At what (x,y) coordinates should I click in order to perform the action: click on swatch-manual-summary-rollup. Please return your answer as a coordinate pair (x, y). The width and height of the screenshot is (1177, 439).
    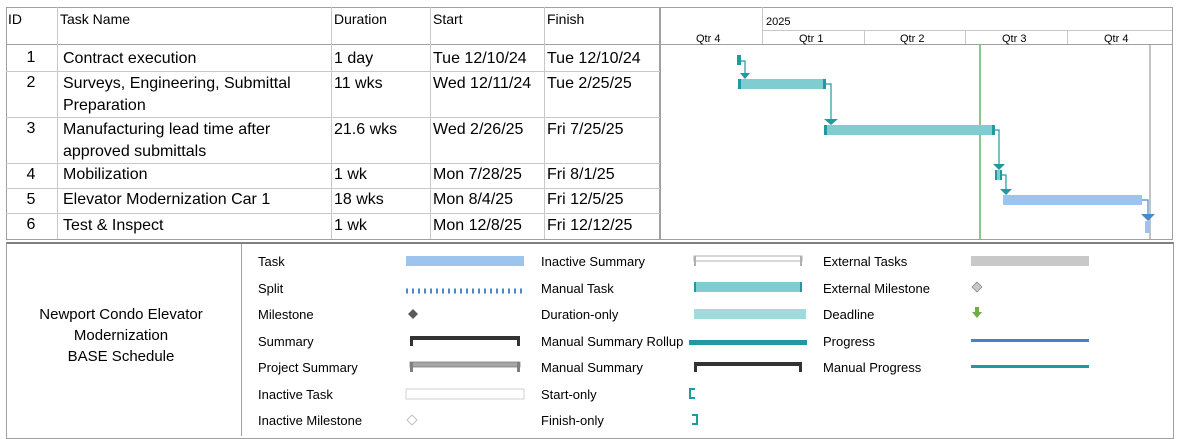
    Looking at the image, I should click on (748, 342).